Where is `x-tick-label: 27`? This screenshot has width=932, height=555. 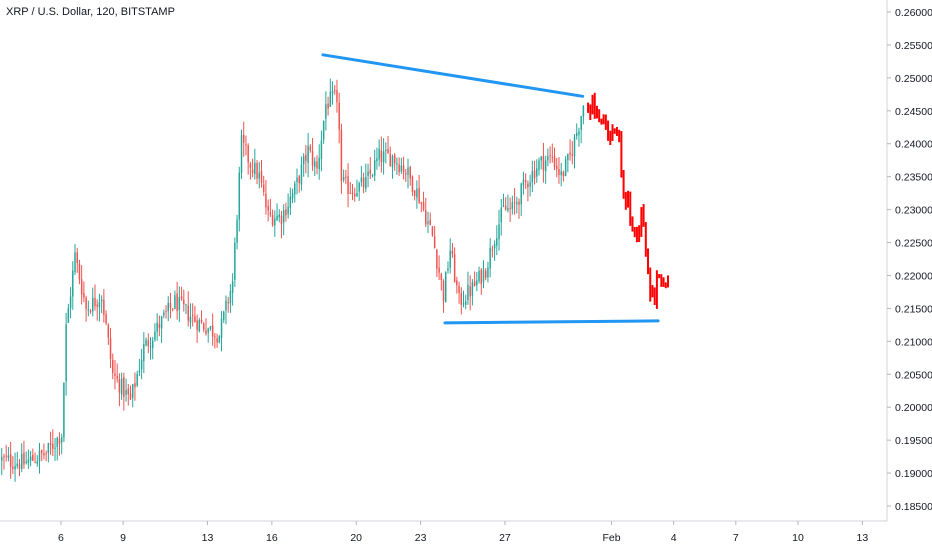 x-tick-label: 27 is located at coordinates (505, 538).